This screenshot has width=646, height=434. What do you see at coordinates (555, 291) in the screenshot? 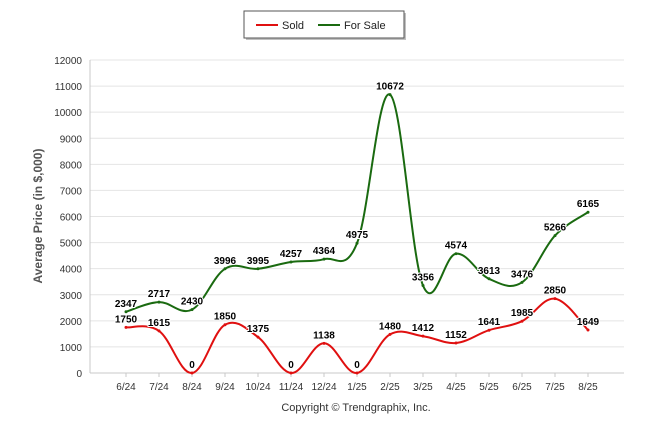
I see `data-label-sold: 2850` at bounding box center [555, 291].